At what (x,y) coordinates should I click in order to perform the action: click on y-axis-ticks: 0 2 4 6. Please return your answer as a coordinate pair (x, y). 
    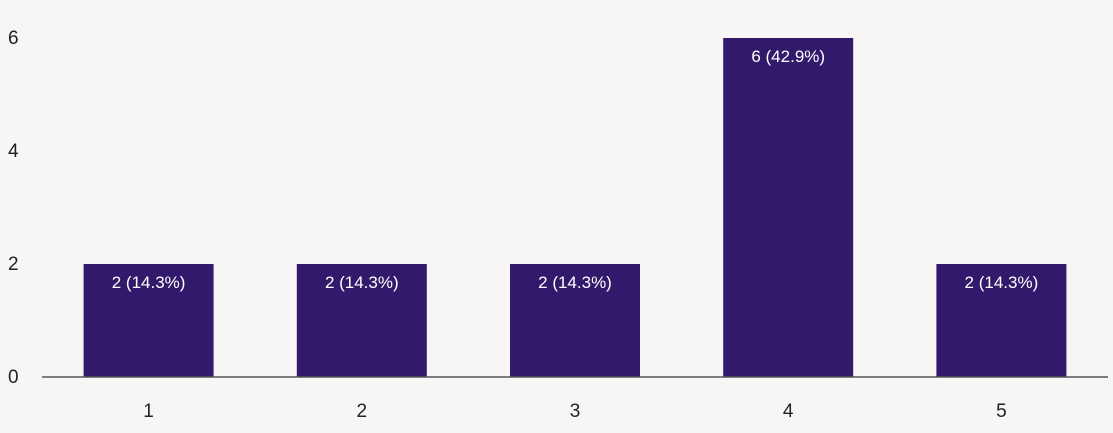
    Looking at the image, I should click on (13, 208).